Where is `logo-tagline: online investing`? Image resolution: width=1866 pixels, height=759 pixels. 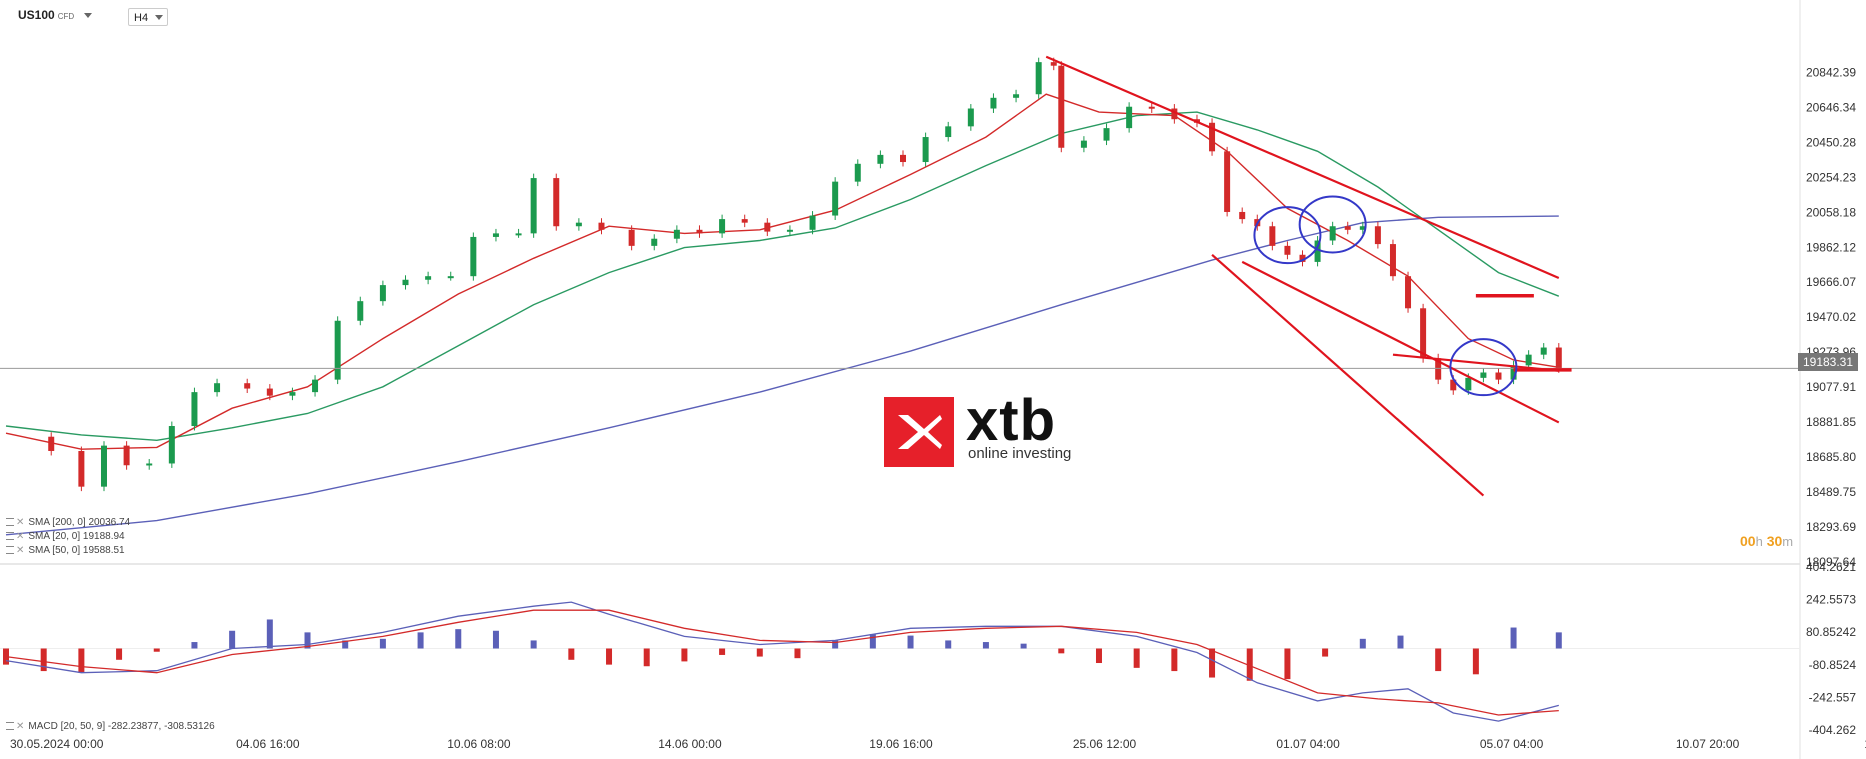 logo-tagline: online investing is located at coordinates (1020, 453).